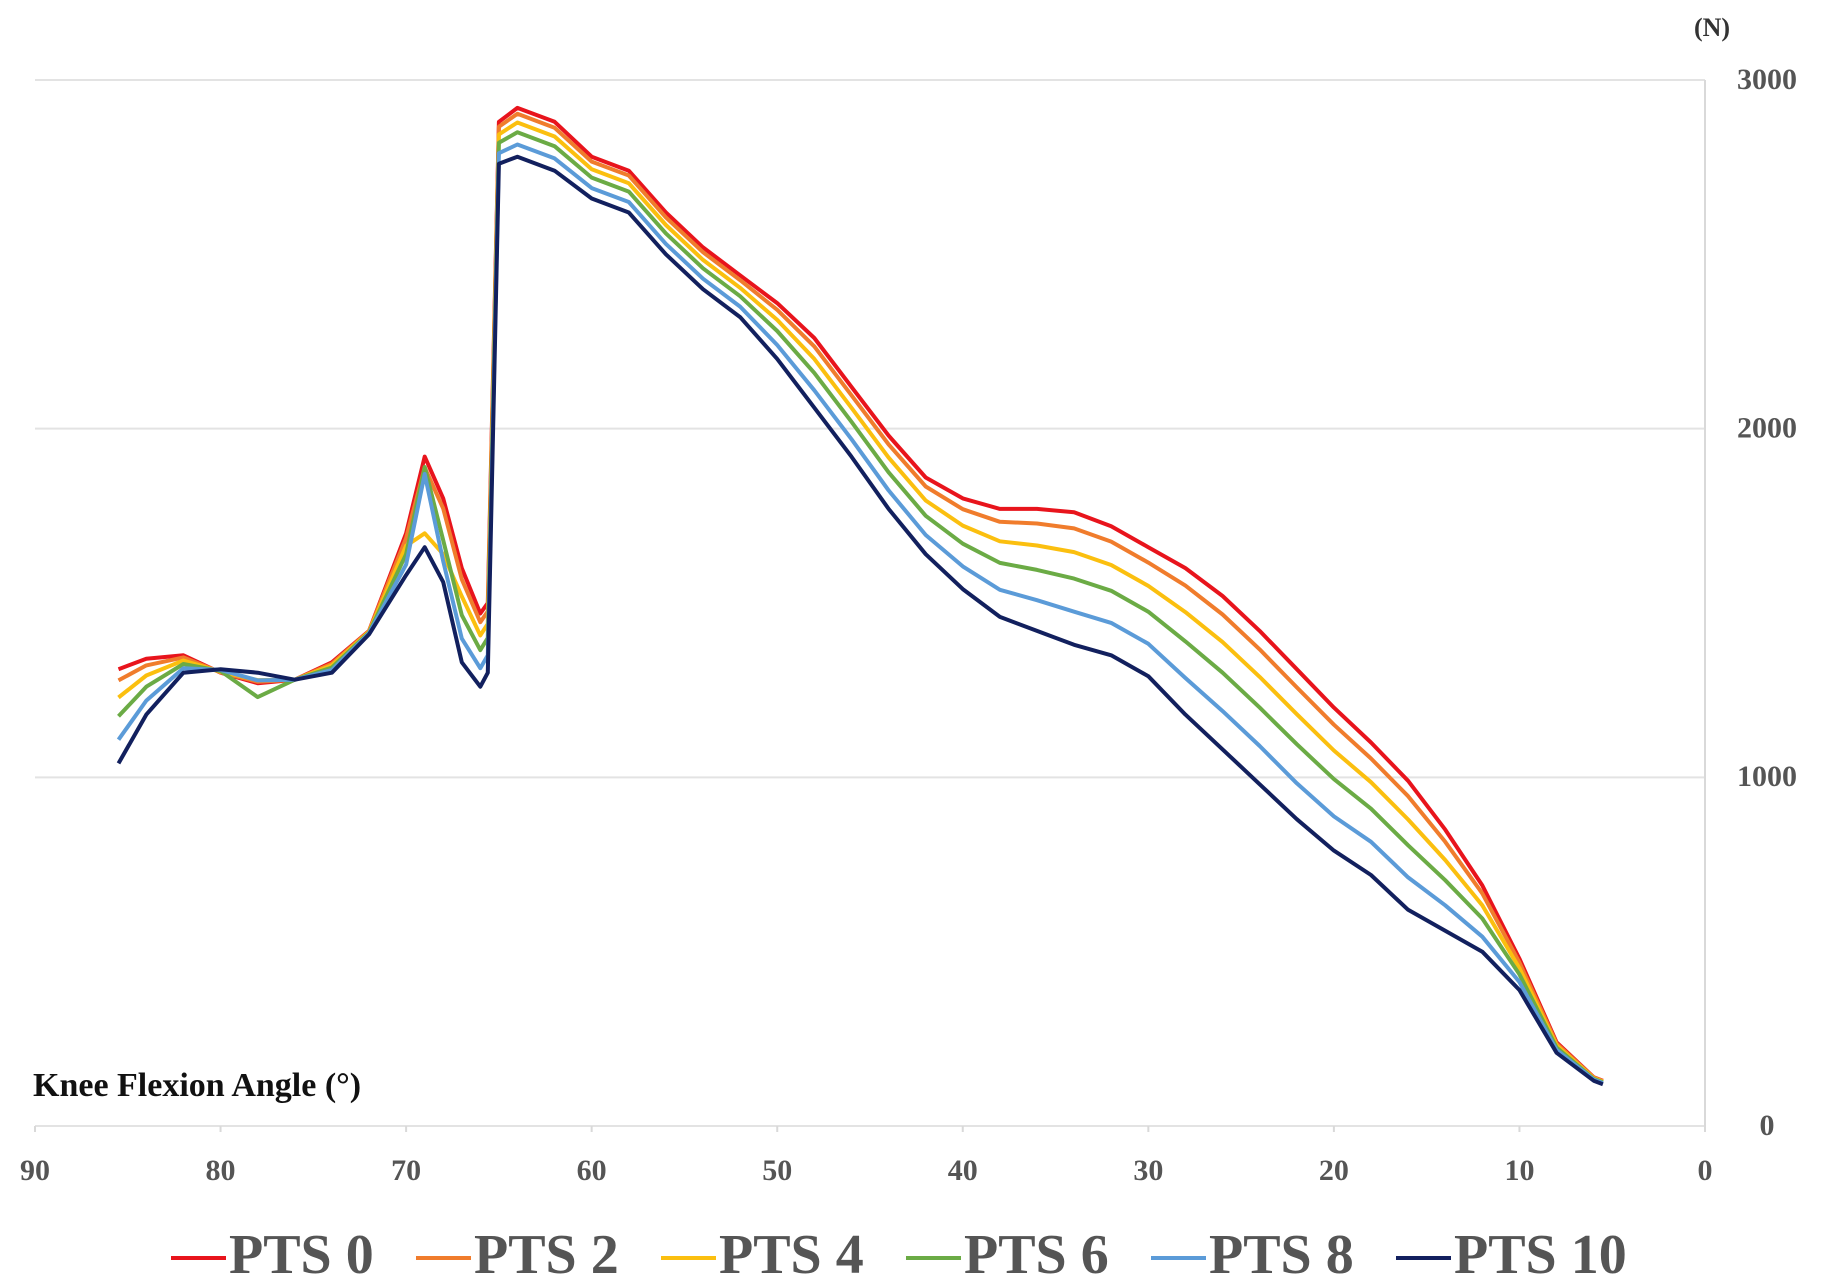  What do you see at coordinates (1540, 1252) in the screenshot?
I see `legend-label: PTS 10` at bounding box center [1540, 1252].